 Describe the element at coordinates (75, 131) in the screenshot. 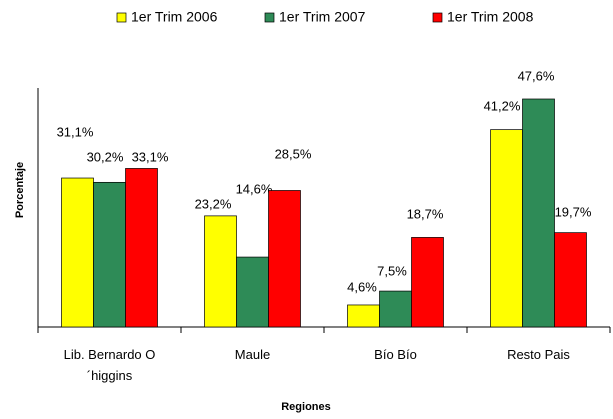

I see `data-label: 31,1%` at that location.